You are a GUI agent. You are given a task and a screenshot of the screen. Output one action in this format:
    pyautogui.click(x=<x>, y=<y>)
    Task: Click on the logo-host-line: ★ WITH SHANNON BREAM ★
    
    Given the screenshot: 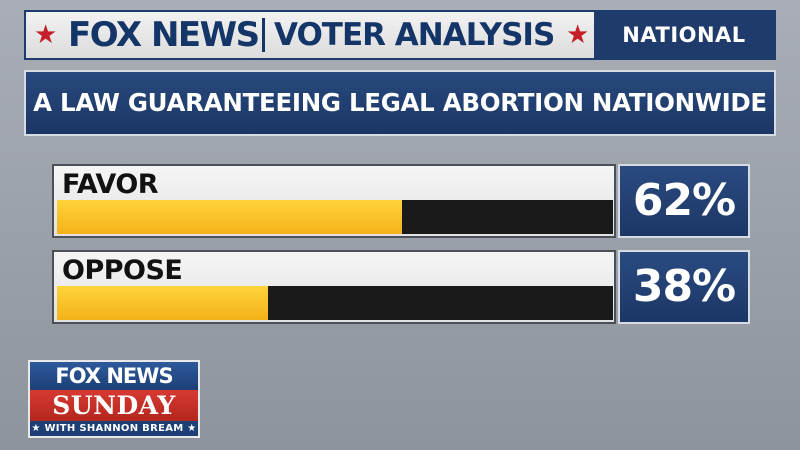 What is the action you would take?
    pyautogui.click(x=114, y=428)
    